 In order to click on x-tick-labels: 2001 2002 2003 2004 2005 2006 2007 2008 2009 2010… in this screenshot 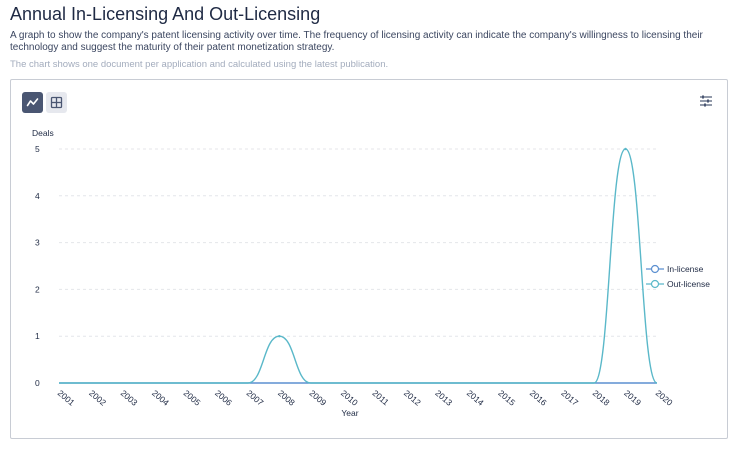, I will do `click(365, 398)`.